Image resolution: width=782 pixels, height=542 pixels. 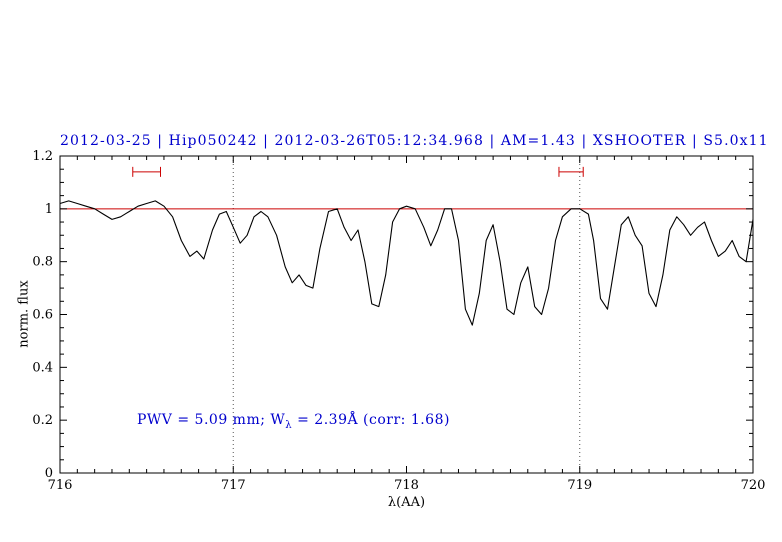 I want to click on x-tick-label: 718, so click(x=406, y=485).